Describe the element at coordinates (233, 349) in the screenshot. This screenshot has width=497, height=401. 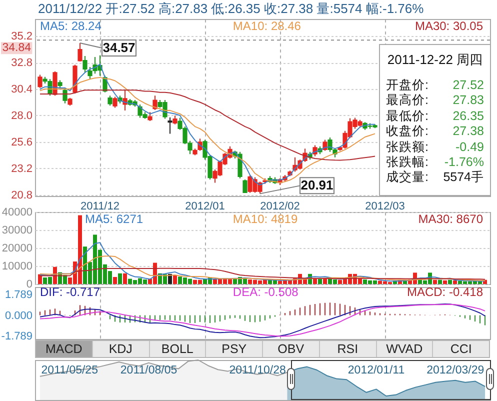
I see `tab: PSY` at that location.